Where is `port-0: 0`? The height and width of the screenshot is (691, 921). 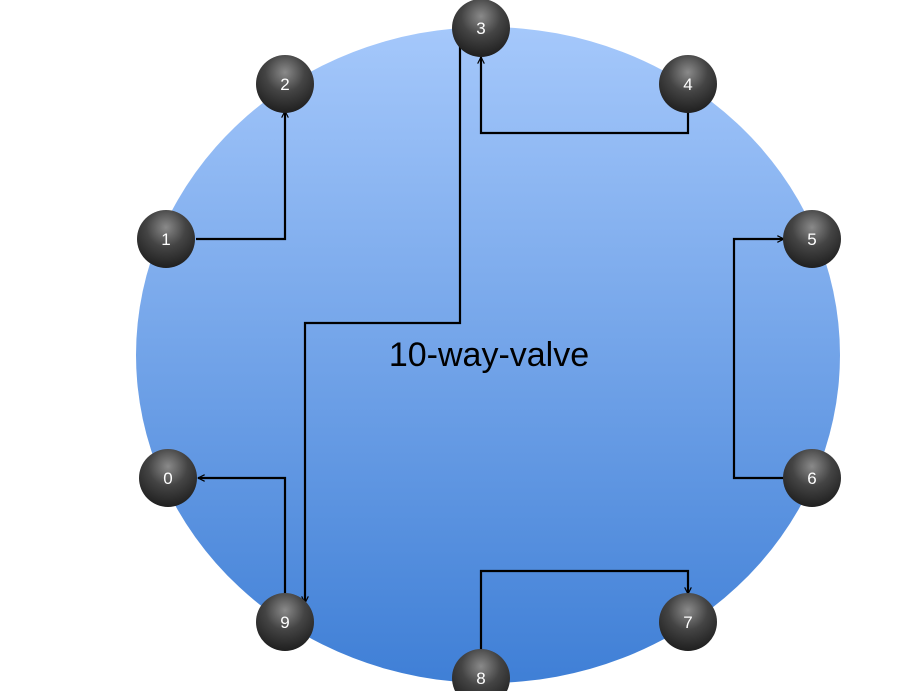
port-0: 0 is located at coordinates (168, 478).